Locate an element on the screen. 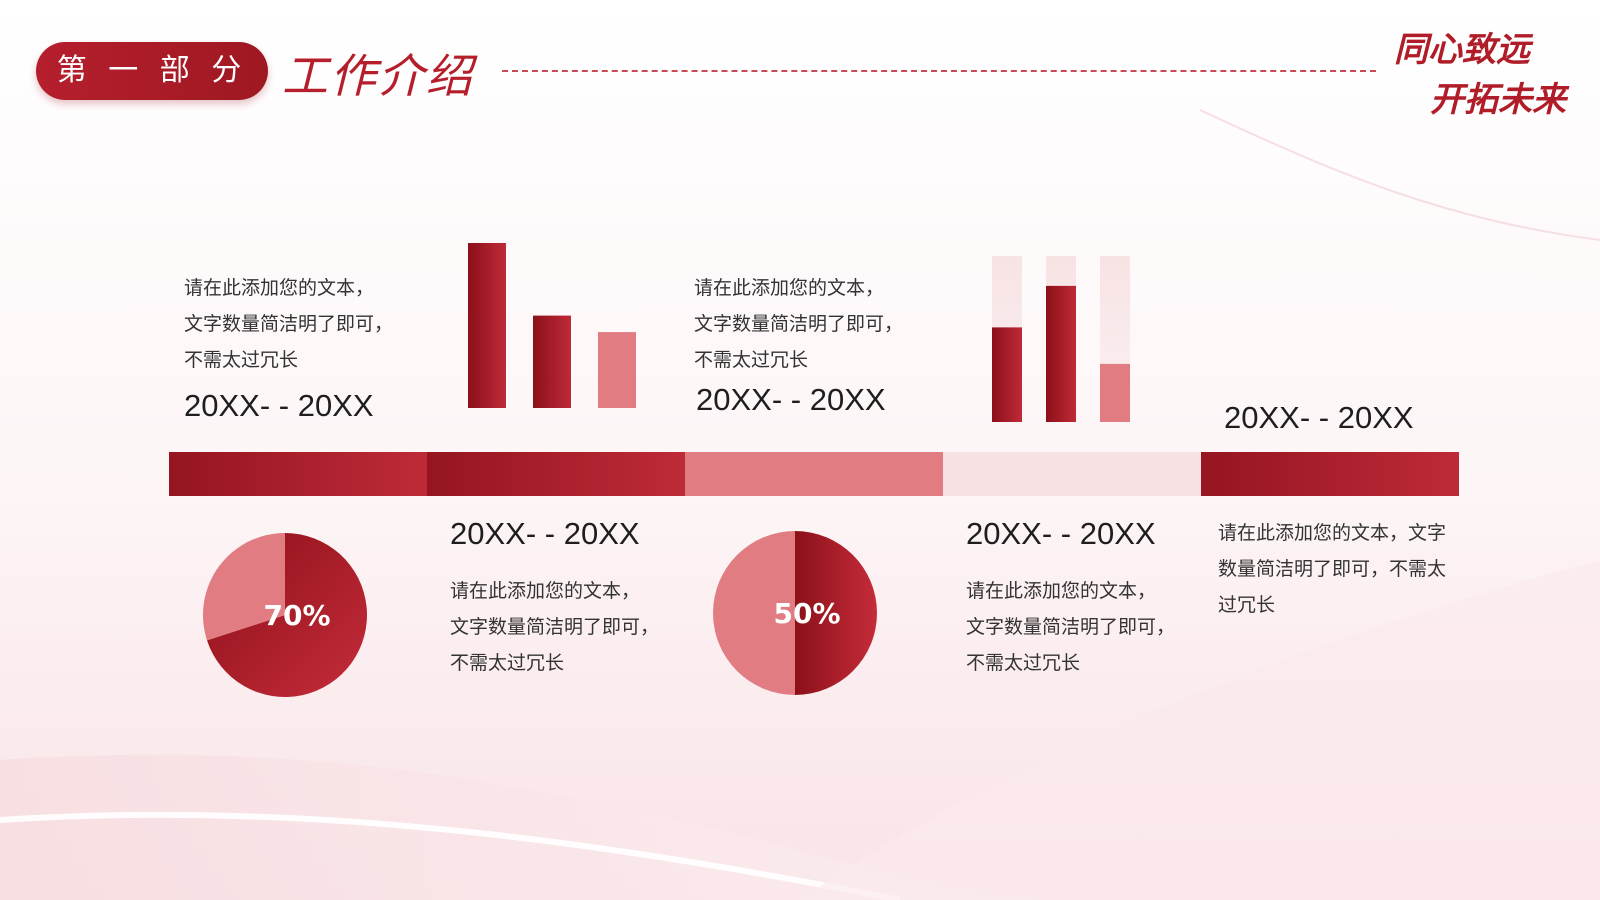 This screenshot has width=1600, height=900. timeline-bar is located at coordinates (814, 474).